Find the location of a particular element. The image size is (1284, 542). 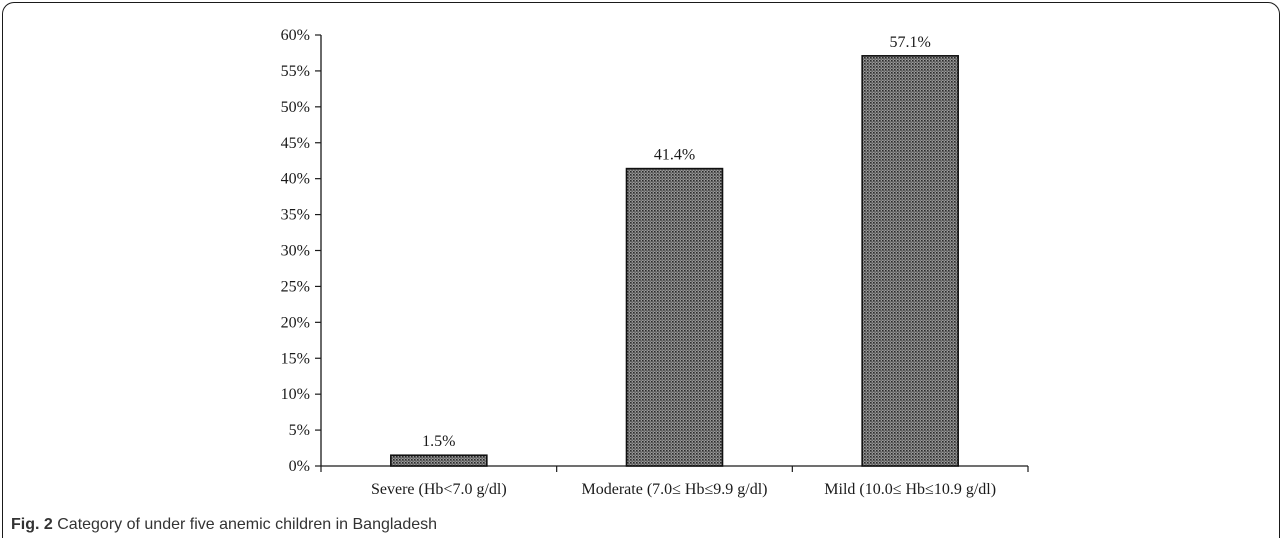

y-tick-label: 10% is located at coordinates (295, 394).